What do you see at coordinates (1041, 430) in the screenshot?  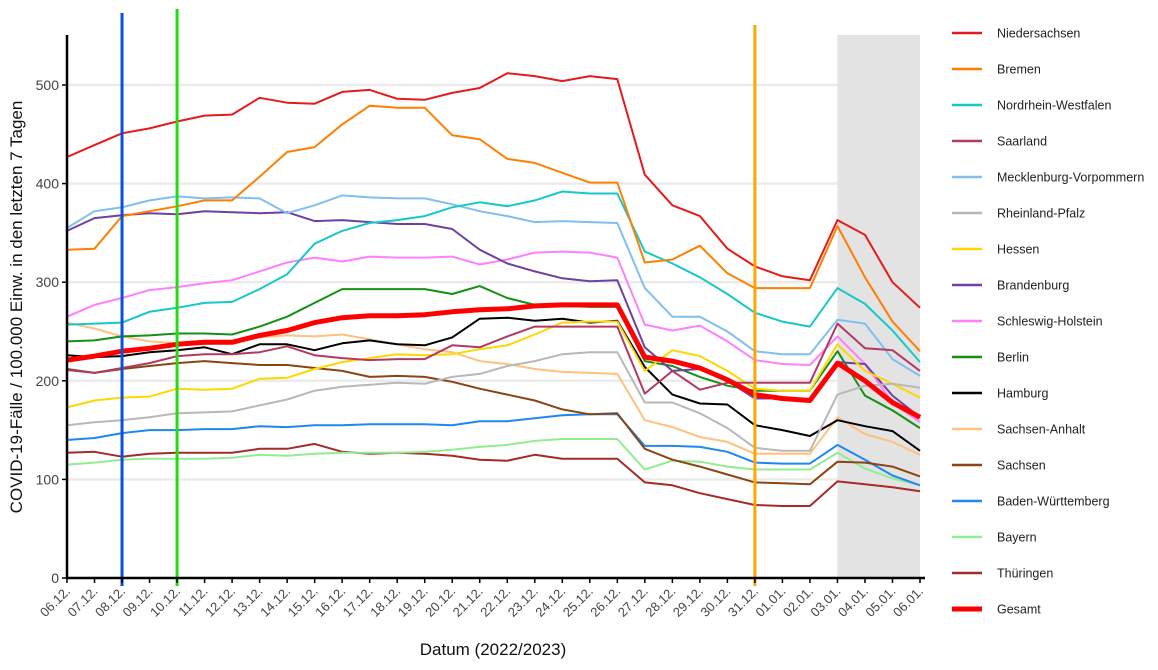 I see `legend-label: Sachsen-Anhalt` at bounding box center [1041, 430].